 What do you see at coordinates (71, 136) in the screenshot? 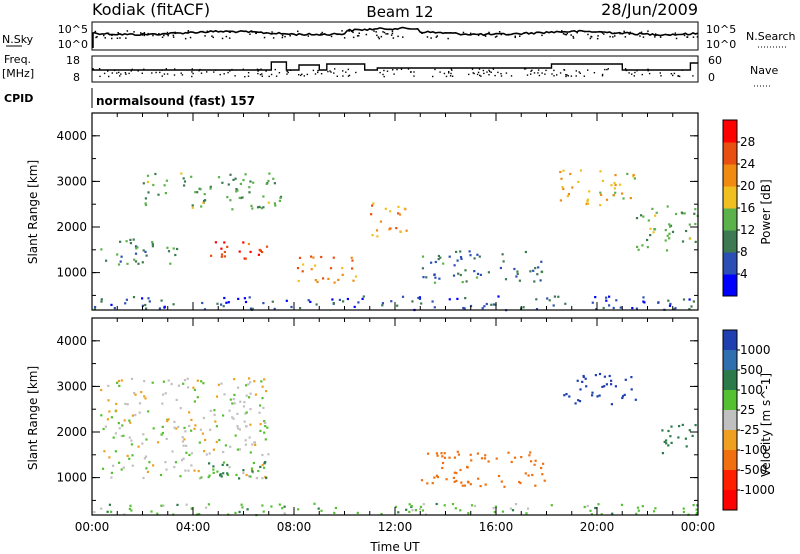
I see `y-tick-label: 4000` at bounding box center [71, 136].